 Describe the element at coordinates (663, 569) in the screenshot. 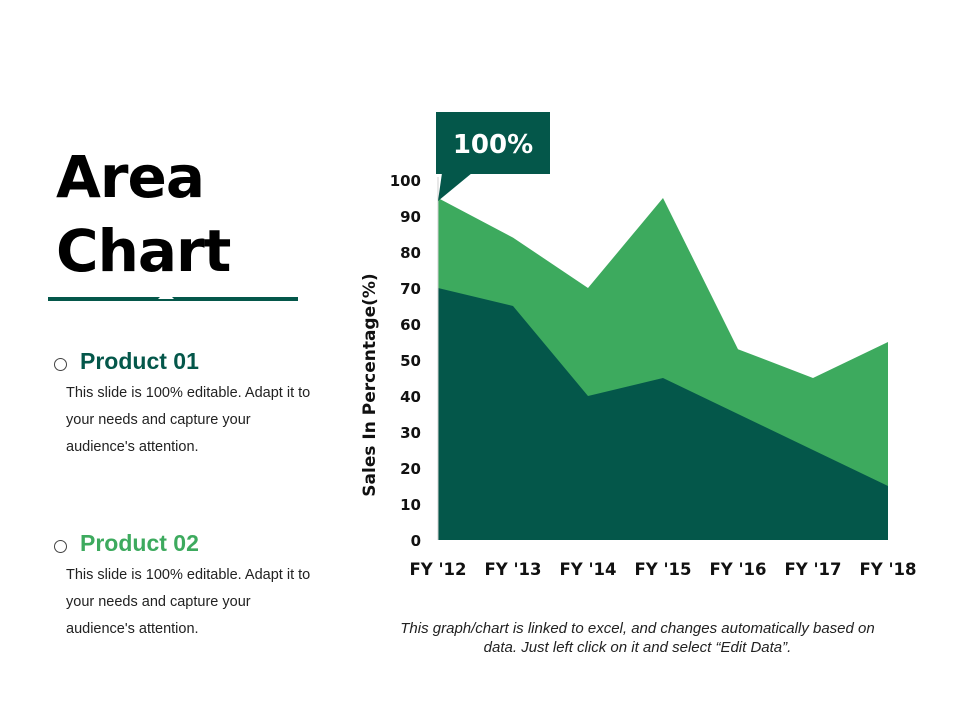

I see `x-tick-label: FY '15` at that location.